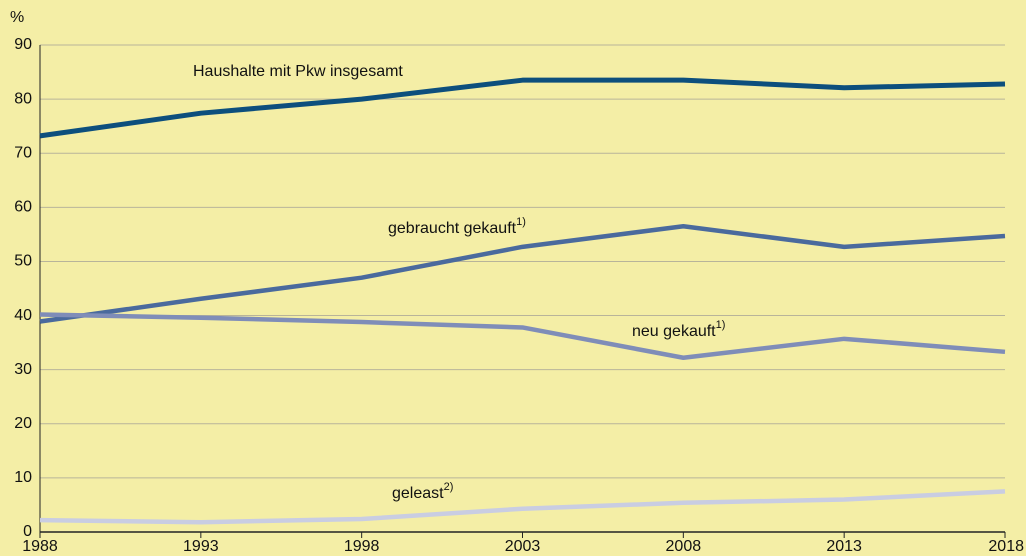 The height and width of the screenshot is (556, 1026). Describe the element at coordinates (23, 315) in the screenshot. I see `y-tick-label: 40` at that location.